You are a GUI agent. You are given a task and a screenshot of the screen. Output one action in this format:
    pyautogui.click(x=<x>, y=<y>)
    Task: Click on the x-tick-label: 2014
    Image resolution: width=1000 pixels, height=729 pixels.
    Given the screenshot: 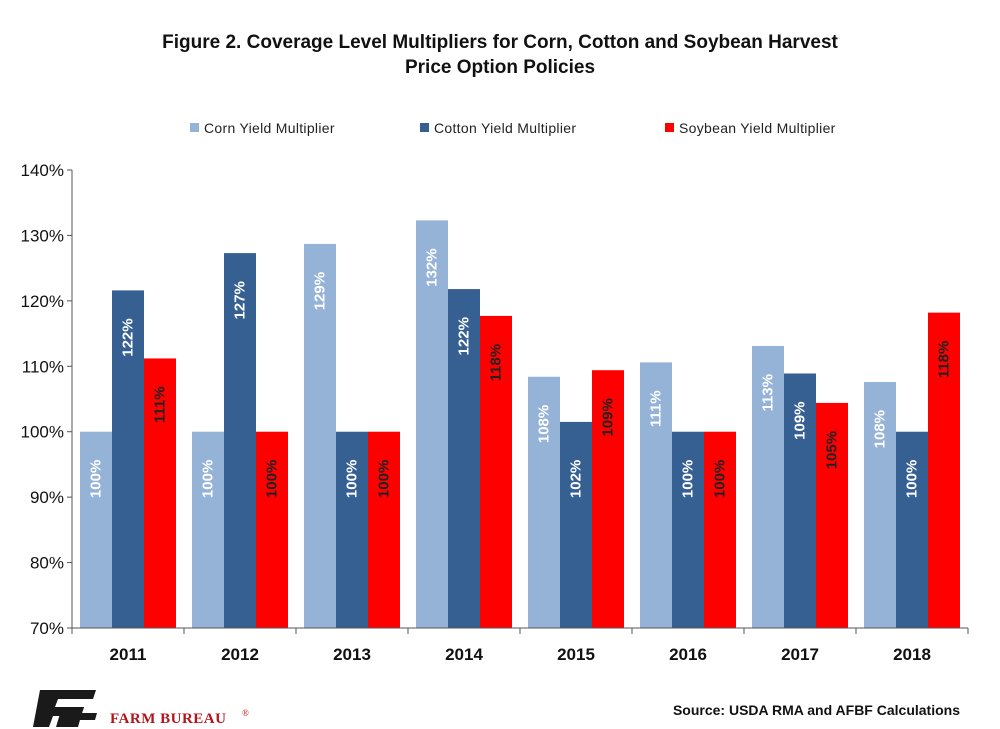 What is the action you would take?
    pyautogui.click(x=464, y=654)
    